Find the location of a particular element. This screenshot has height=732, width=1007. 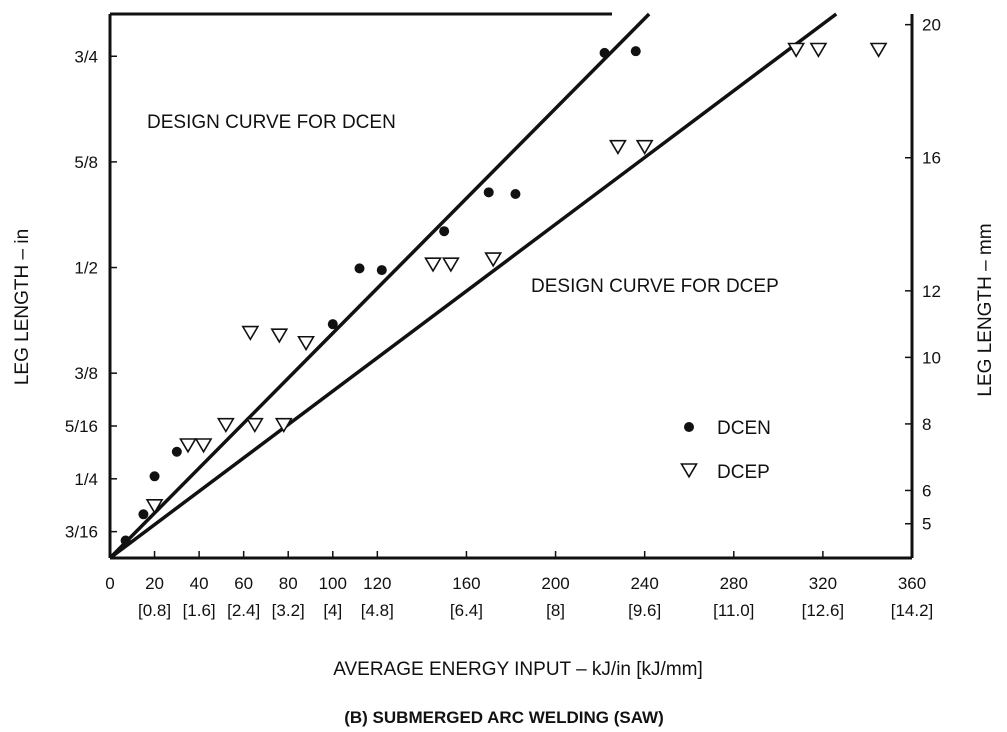

y-tick-label-right: 16 is located at coordinates (931, 158).